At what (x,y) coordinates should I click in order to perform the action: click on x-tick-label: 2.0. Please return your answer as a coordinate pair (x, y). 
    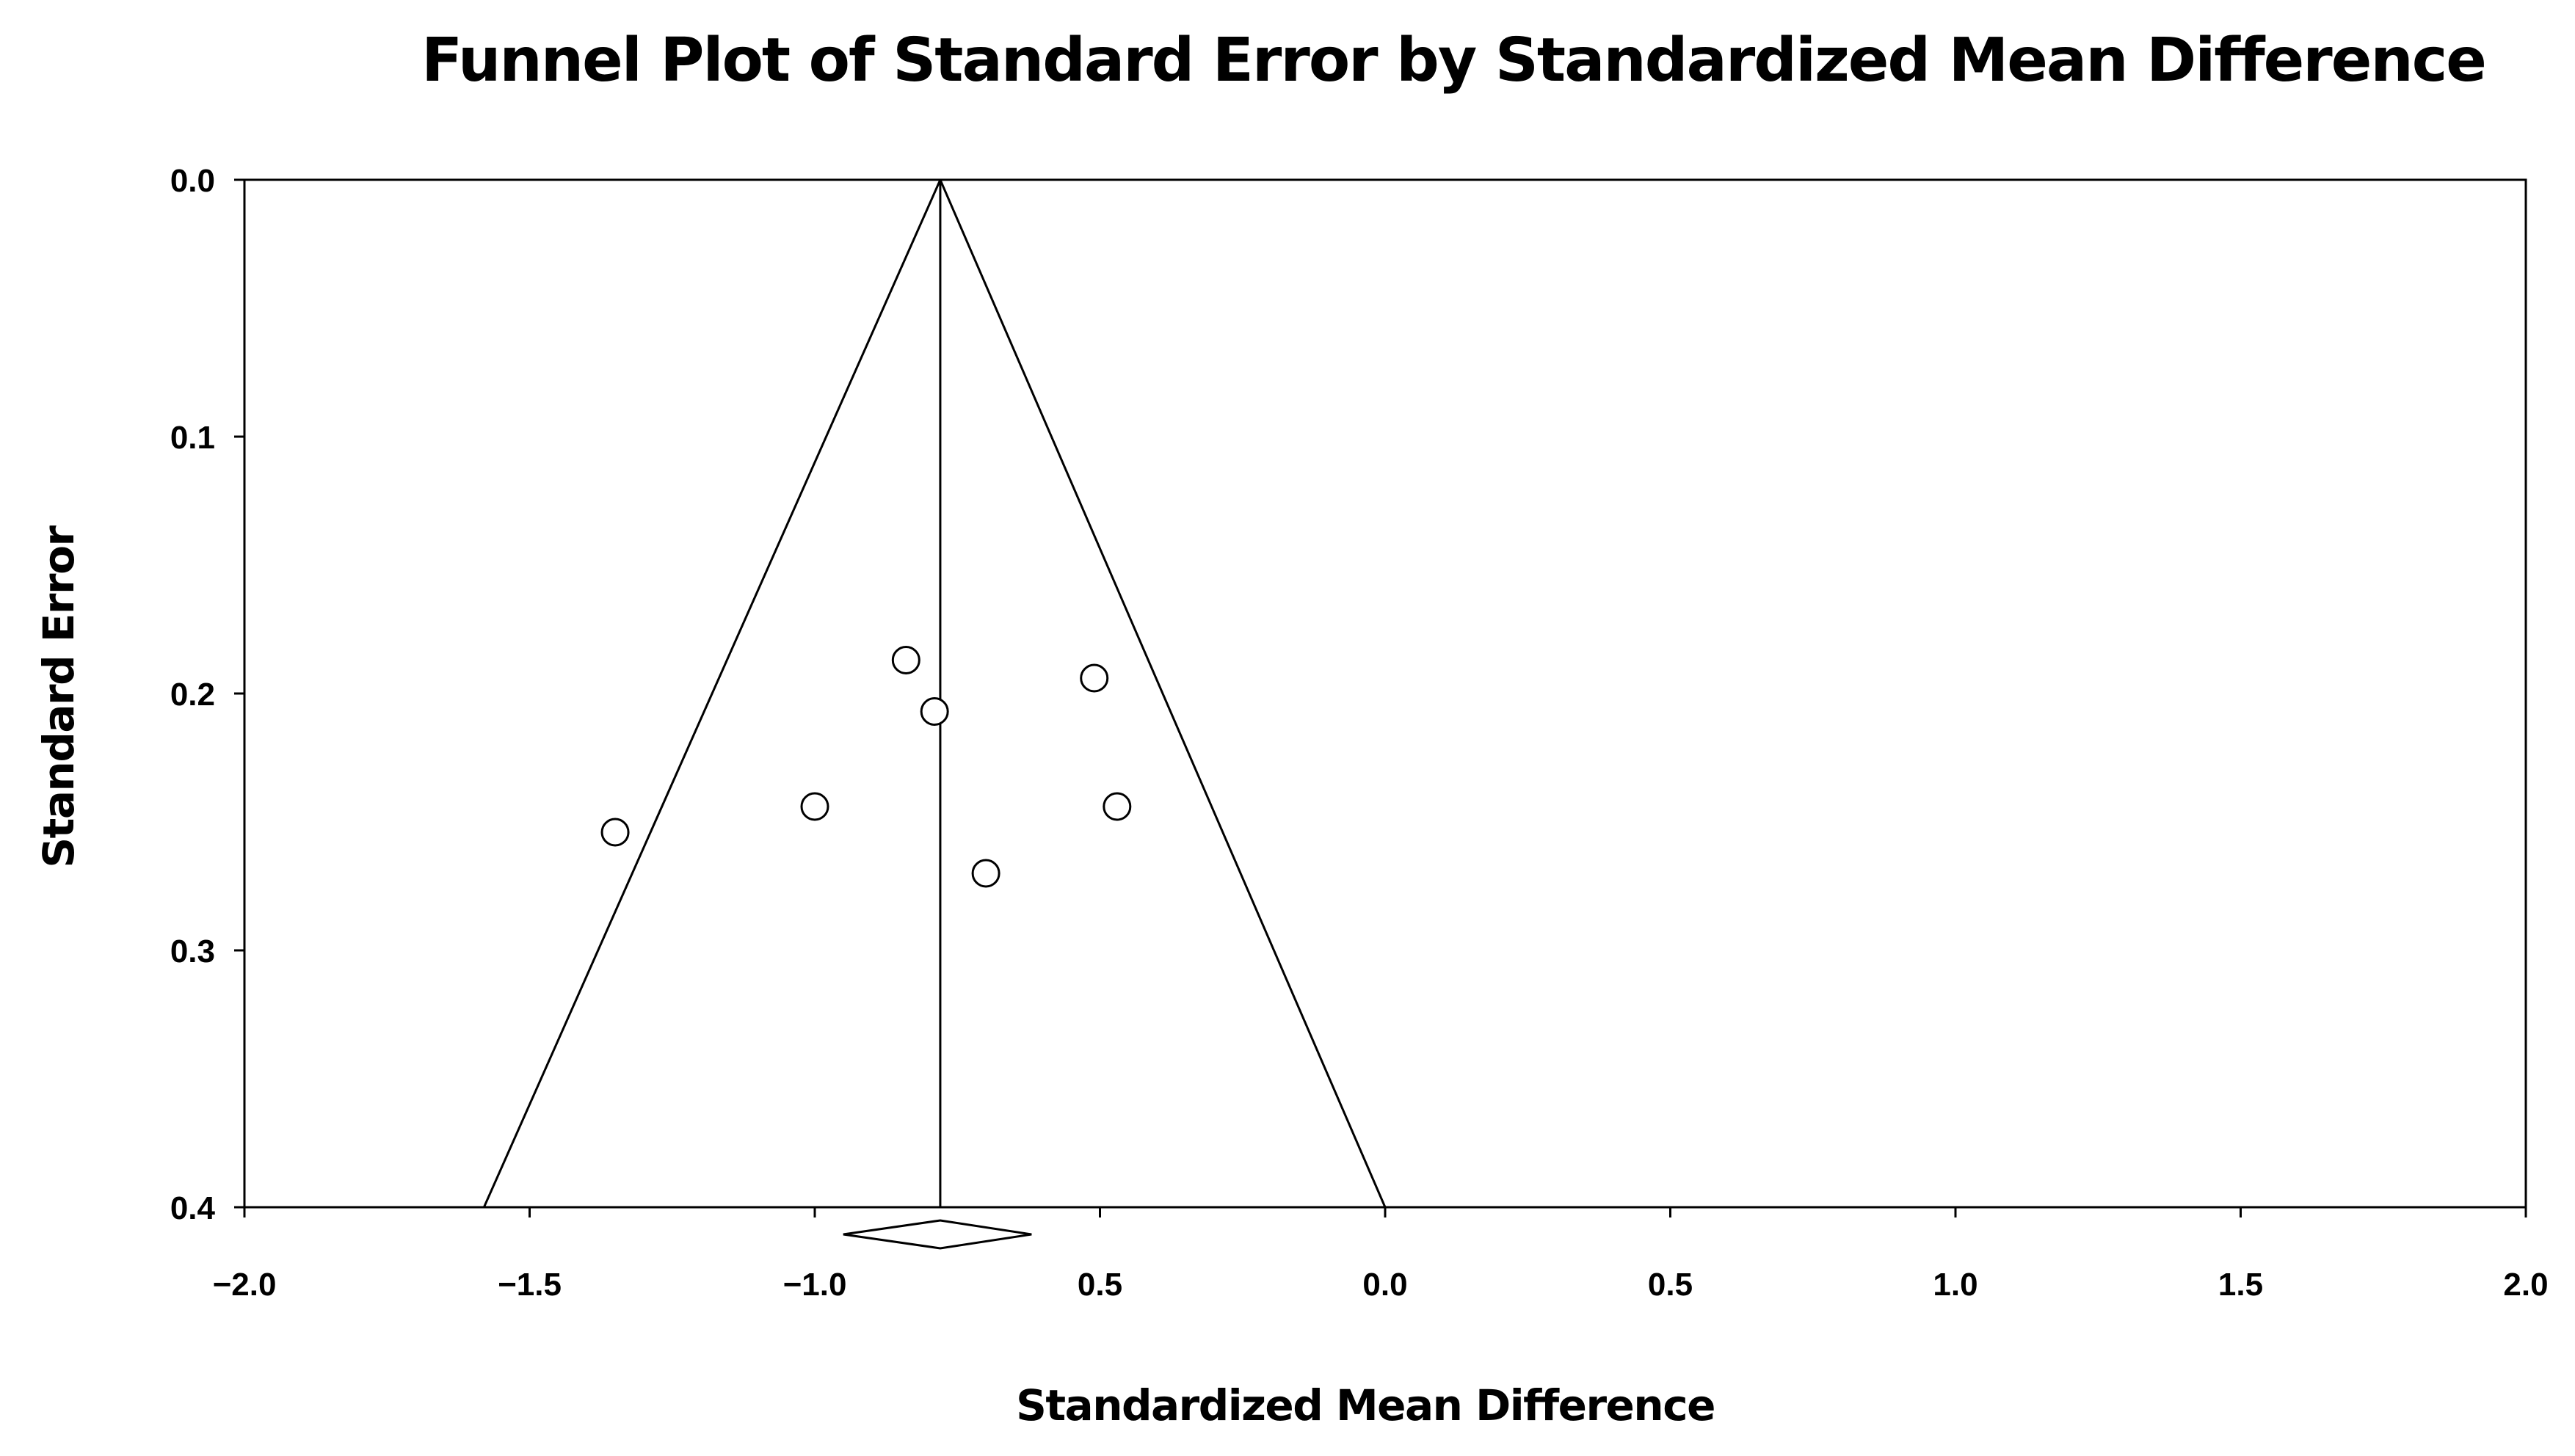
    Looking at the image, I should click on (2525, 1285).